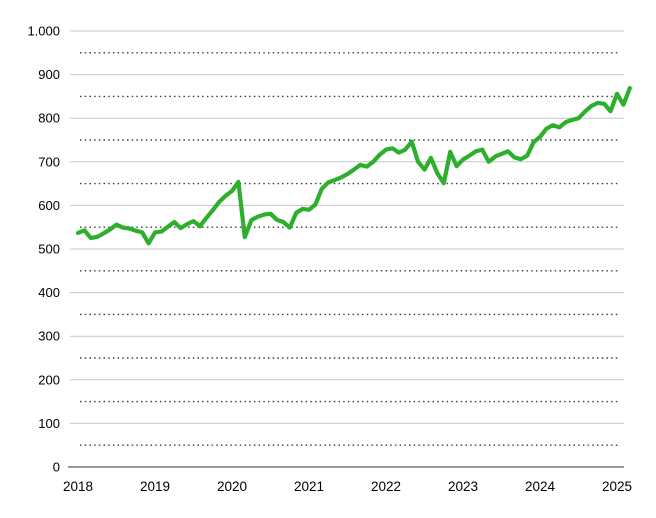 Image resolution: width=656 pixels, height=518 pixels. Describe the element at coordinates (56, 467) in the screenshot. I see `y-axis-tick-label: 0` at that location.